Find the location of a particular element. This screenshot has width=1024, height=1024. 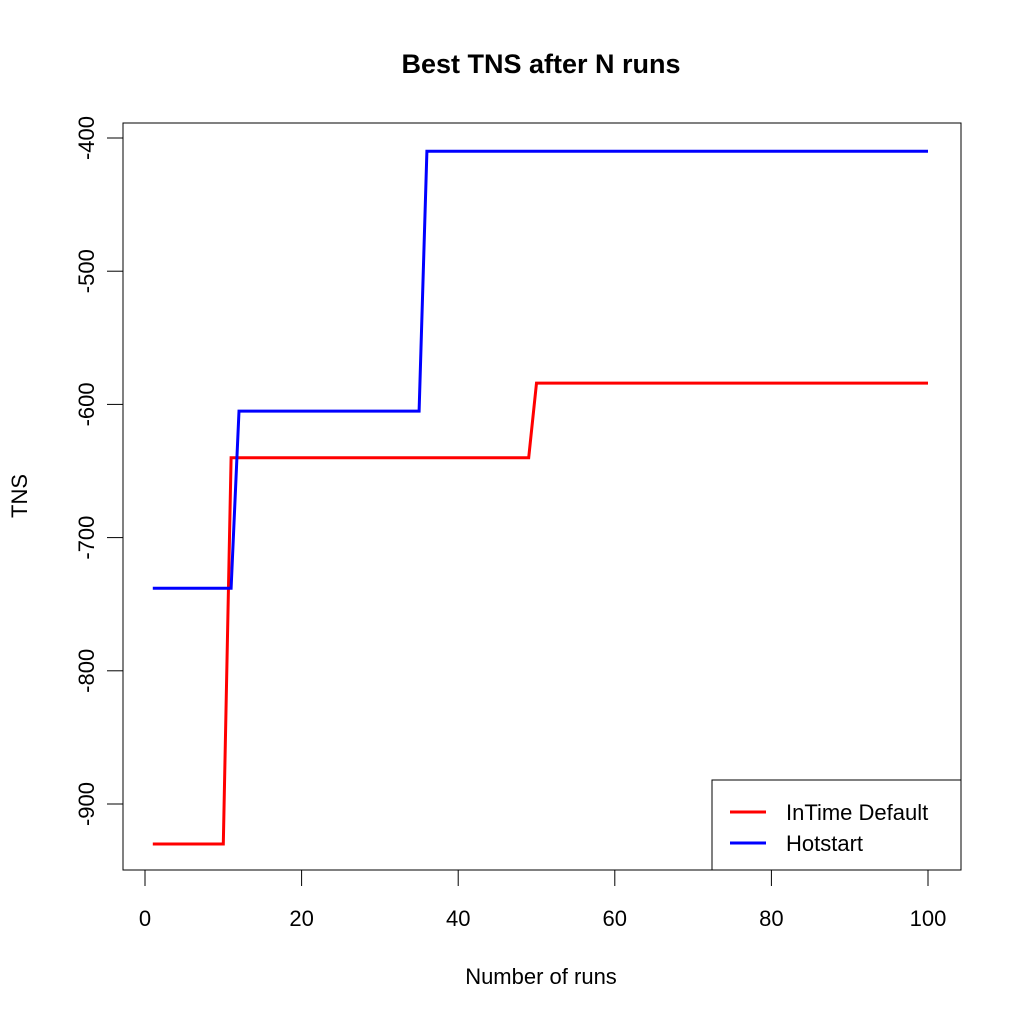

y-tick-label: -700 is located at coordinates (86, 538).